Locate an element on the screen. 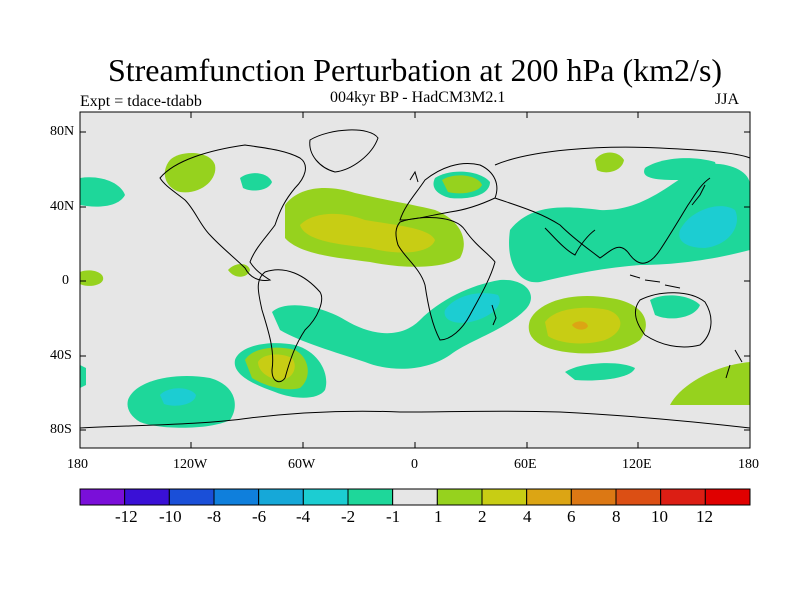  negative-anomaly-south-indian-west is located at coordinates (600, 372).